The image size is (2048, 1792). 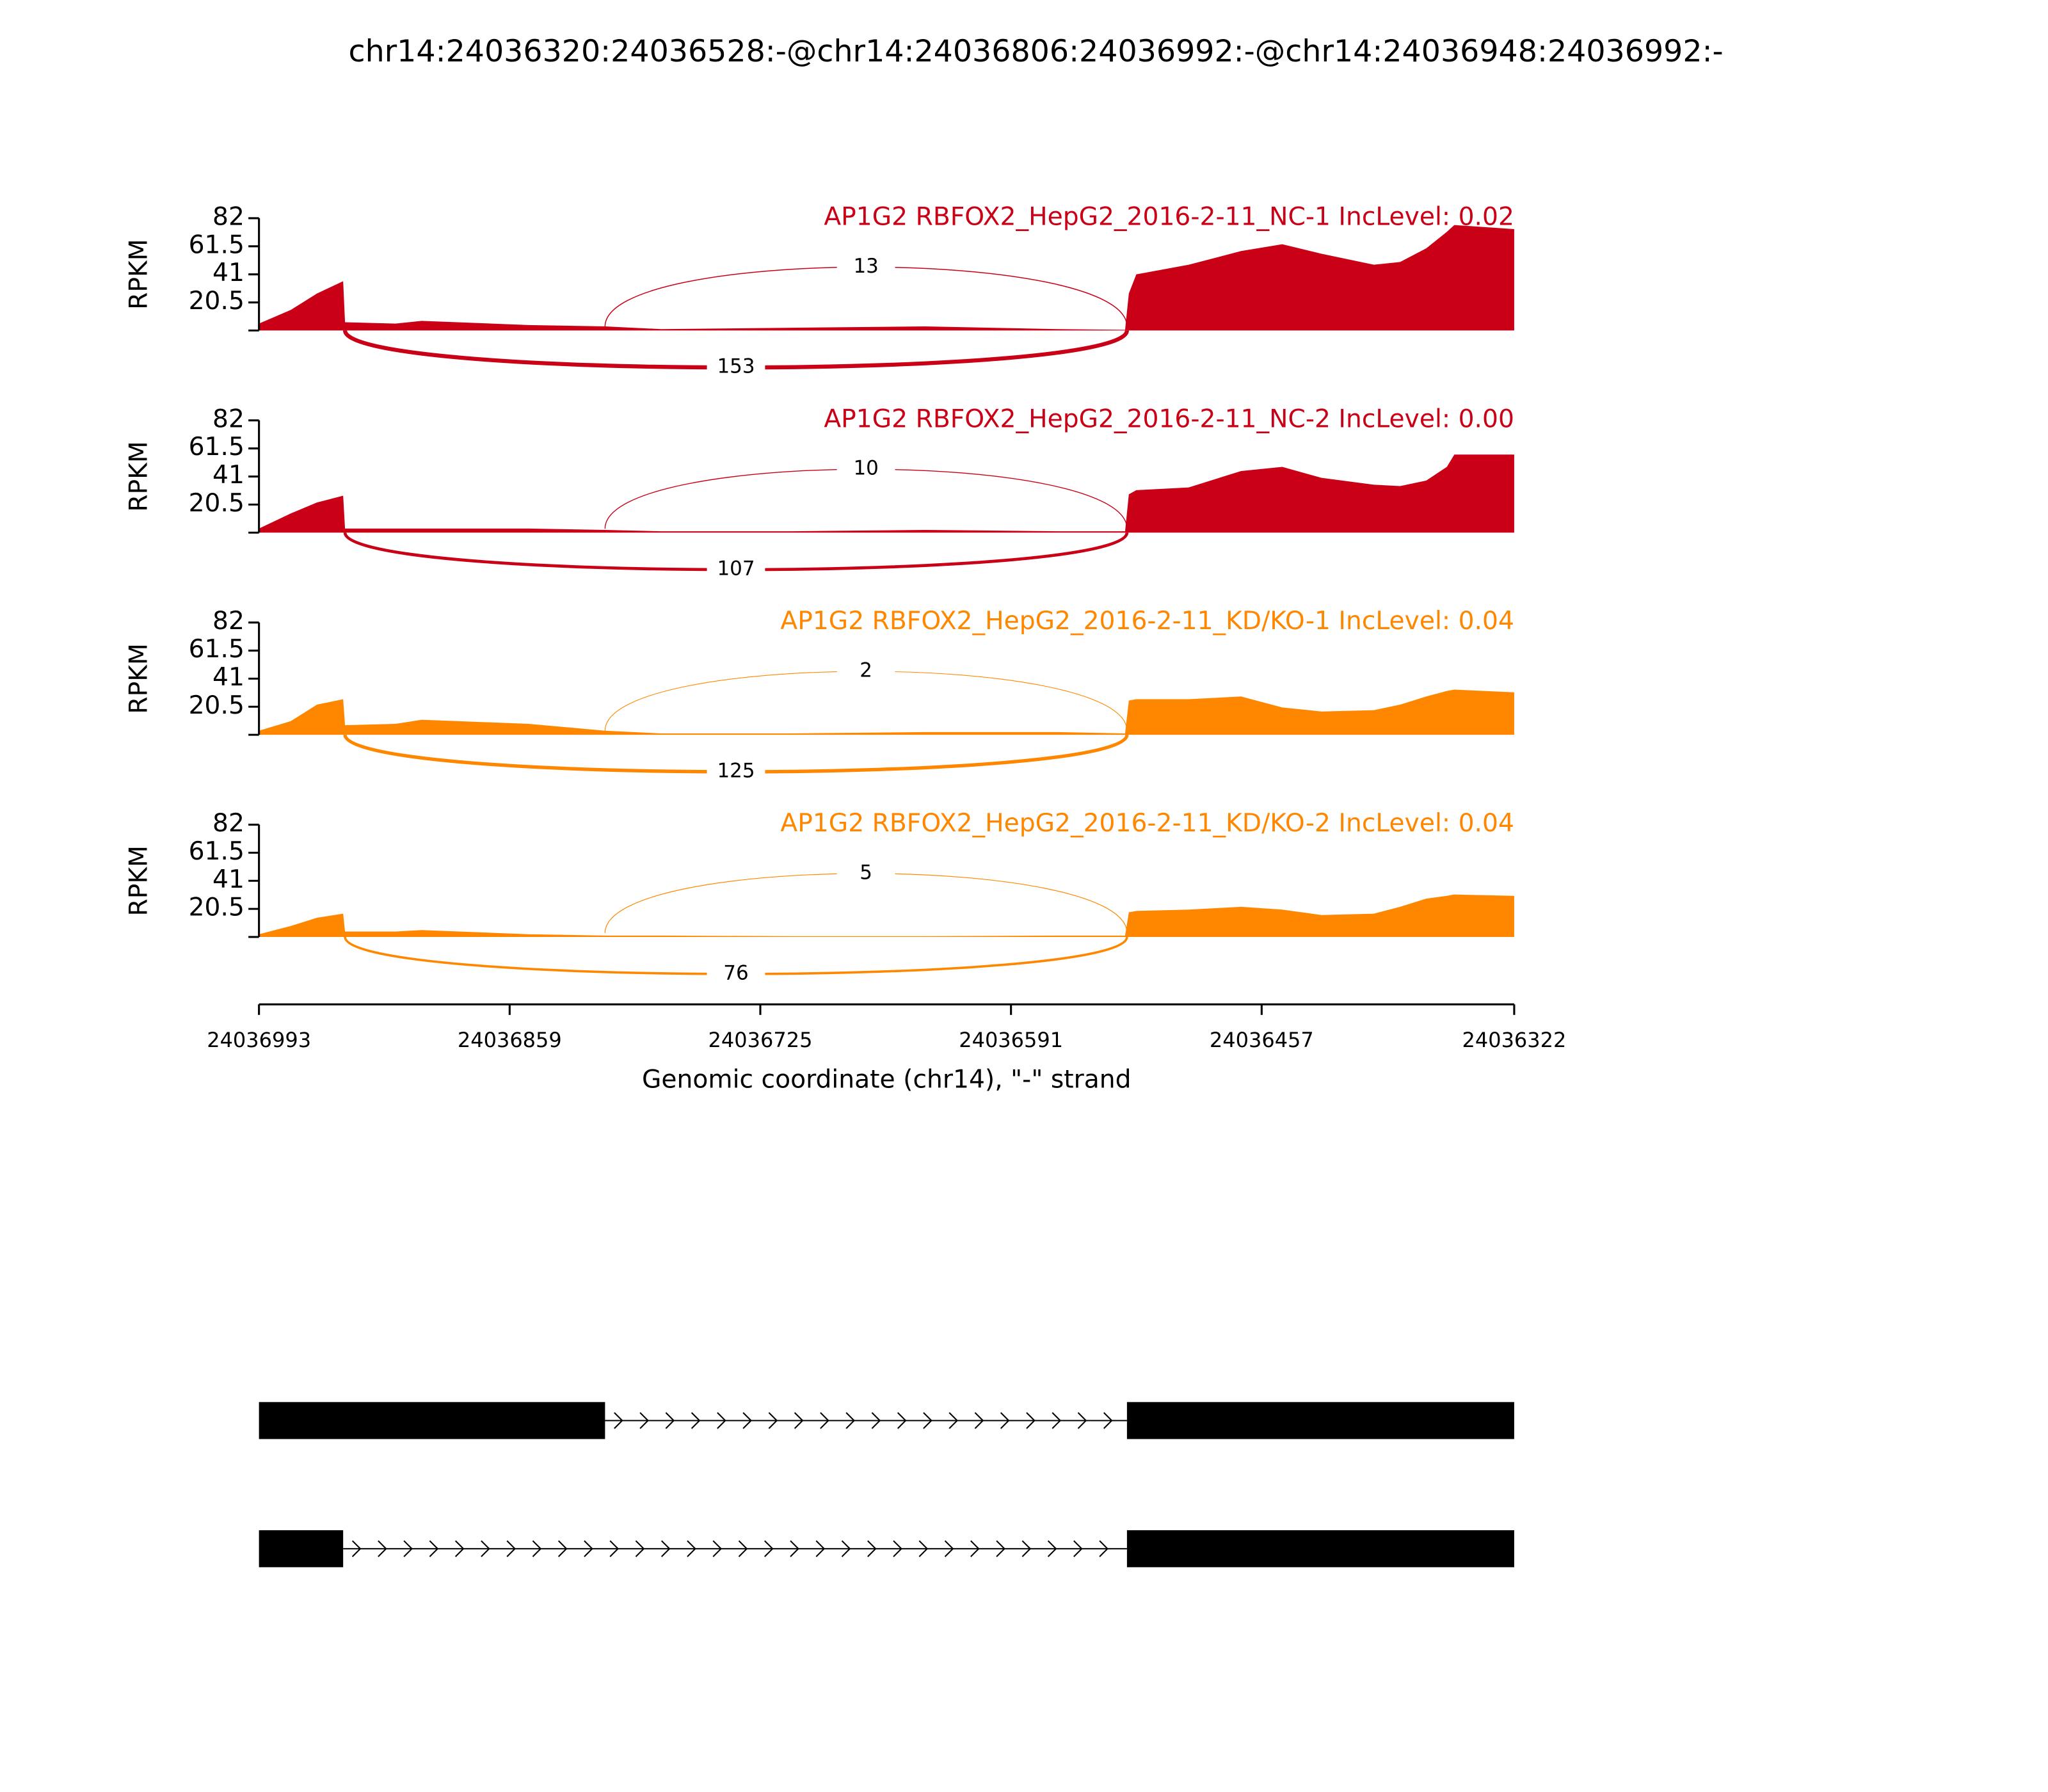 I want to click on junction-count: 2, so click(x=866, y=670).